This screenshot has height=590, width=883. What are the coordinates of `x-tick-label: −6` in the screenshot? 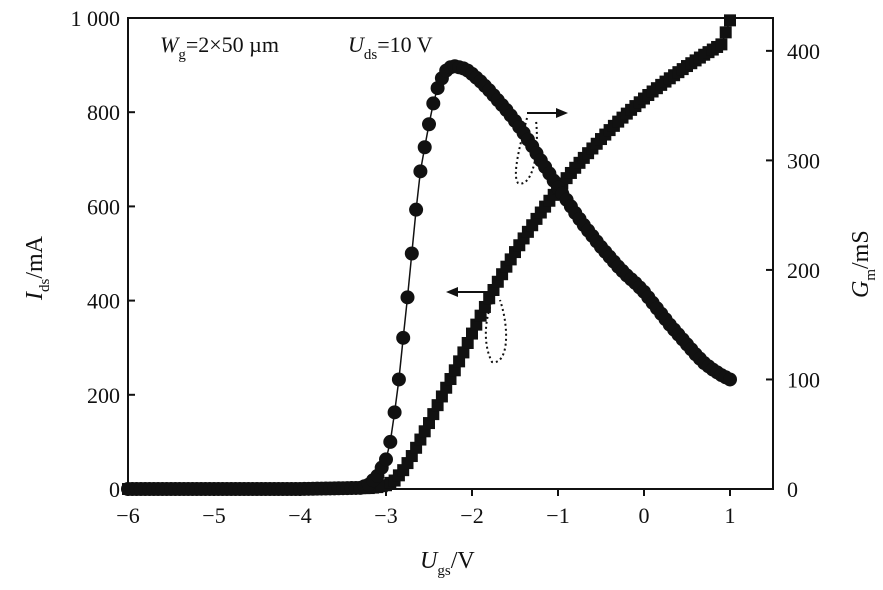 It's located at (127, 515).